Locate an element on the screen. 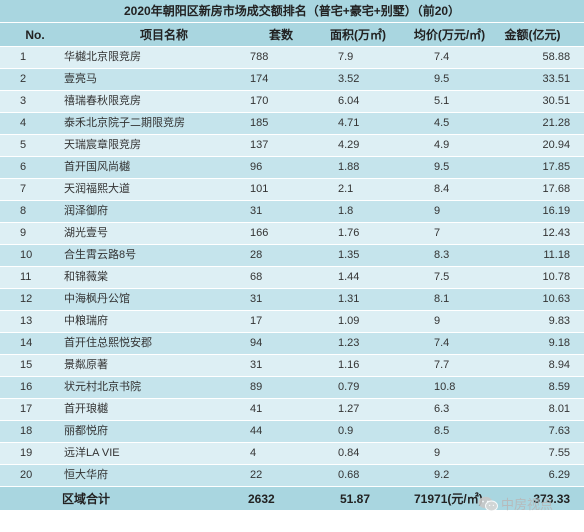 The width and height of the screenshot is (584, 532). cell-no: 5 is located at coordinates (26, 145).